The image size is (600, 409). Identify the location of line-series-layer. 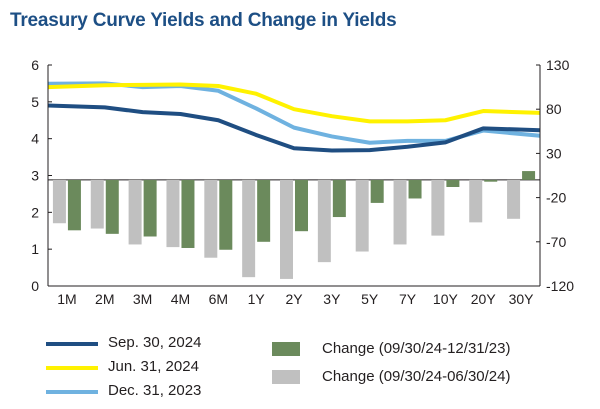
(294, 117).